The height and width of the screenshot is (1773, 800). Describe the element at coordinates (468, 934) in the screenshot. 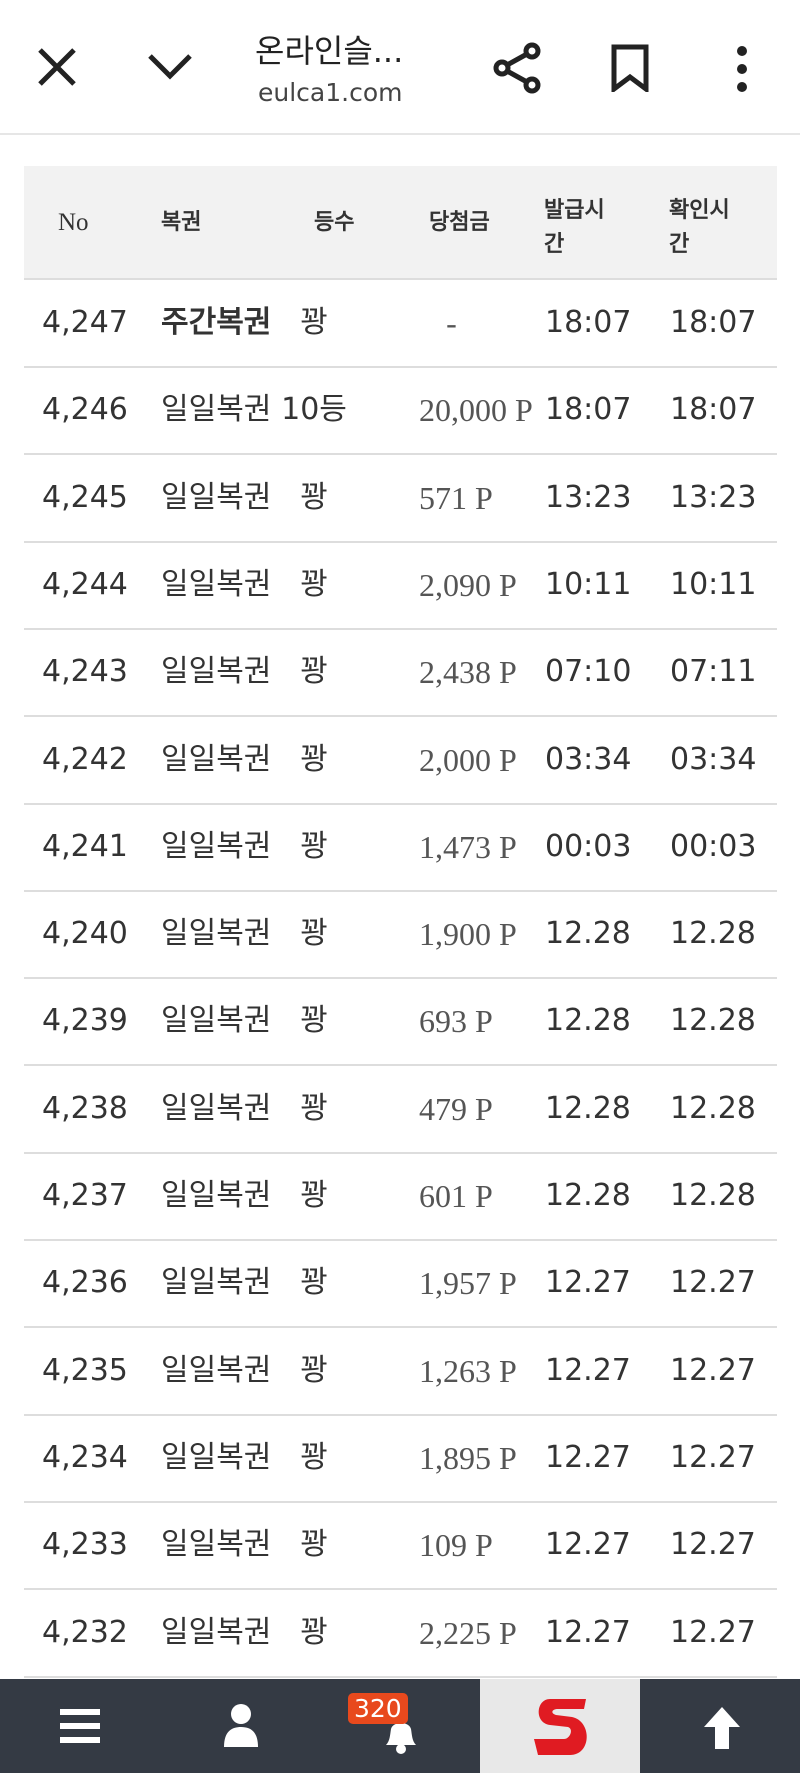

I see `table-cell: 1,900 P` at that location.